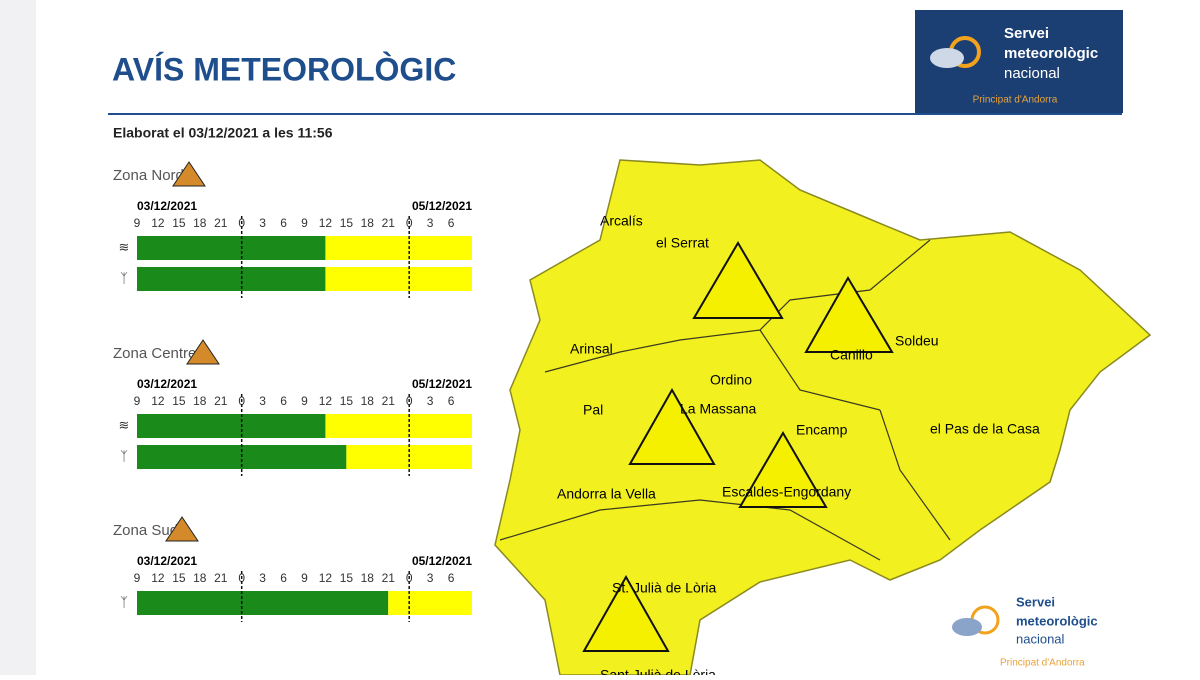 This screenshot has width=1200, height=680. I want to click on issued: Elaborat el 03/12/2021 a les 11:56, so click(223, 133).